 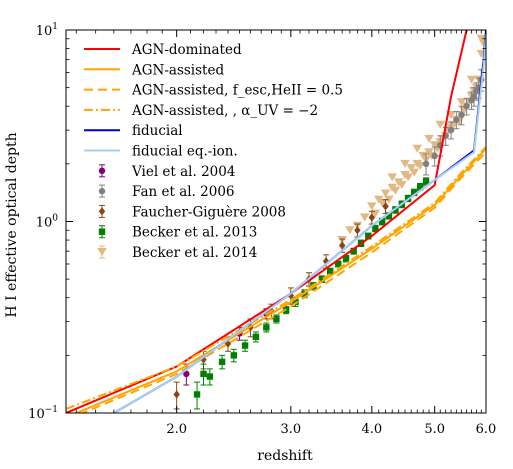 I want to click on legend-item-agn-assisted-f-esc-heii-0-5: AGN-assisted, f_esc,HeII = 0.5, so click(x=213, y=91).